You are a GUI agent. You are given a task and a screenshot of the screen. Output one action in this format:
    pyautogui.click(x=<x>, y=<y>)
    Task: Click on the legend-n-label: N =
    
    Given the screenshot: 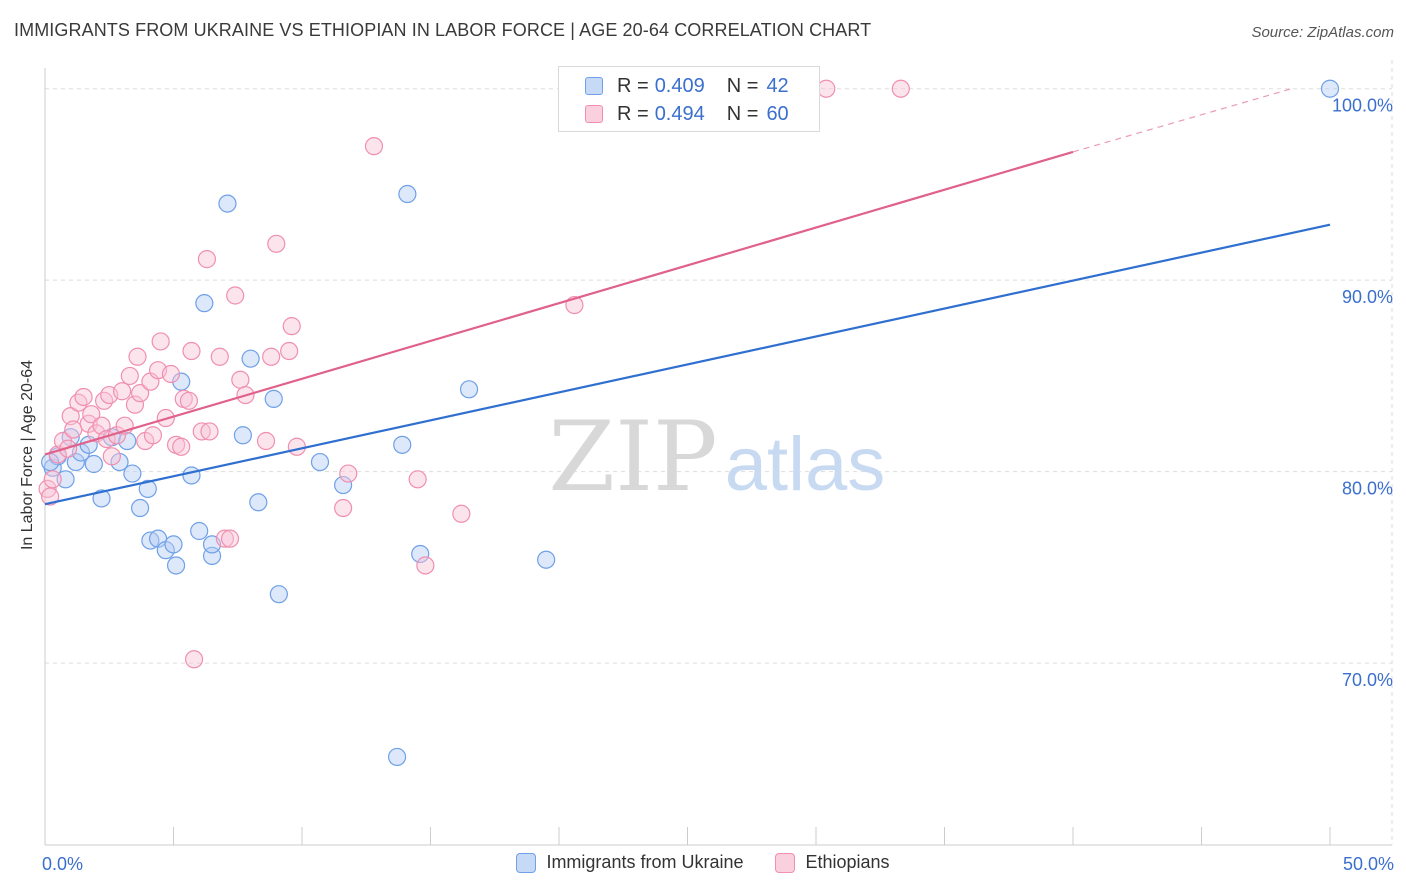 What is the action you would take?
    pyautogui.click(x=742, y=113)
    